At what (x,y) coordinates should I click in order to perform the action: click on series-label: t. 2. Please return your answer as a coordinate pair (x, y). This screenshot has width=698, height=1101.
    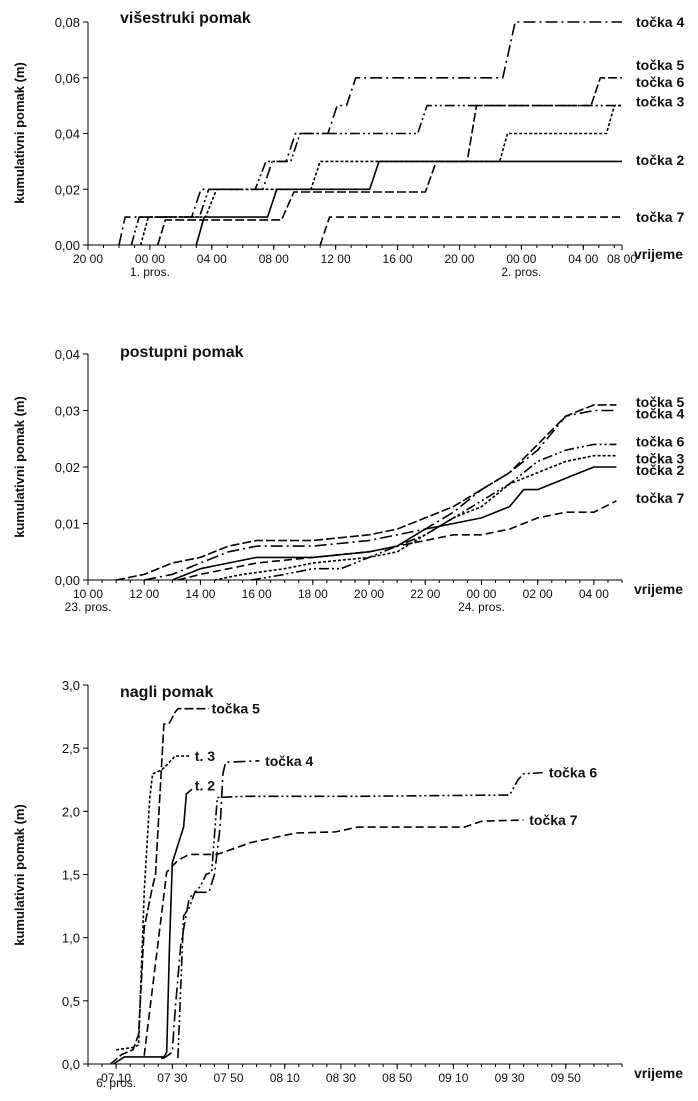
    Looking at the image, I should click on (205, 786).